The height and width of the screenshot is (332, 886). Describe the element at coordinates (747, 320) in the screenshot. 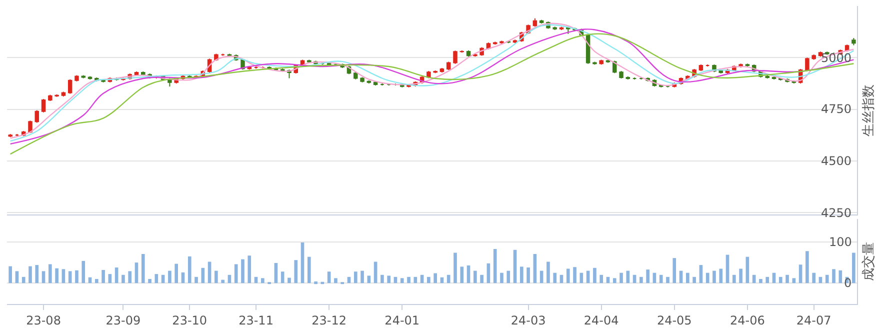

I see `x-tick-label: 24-06` at that location.